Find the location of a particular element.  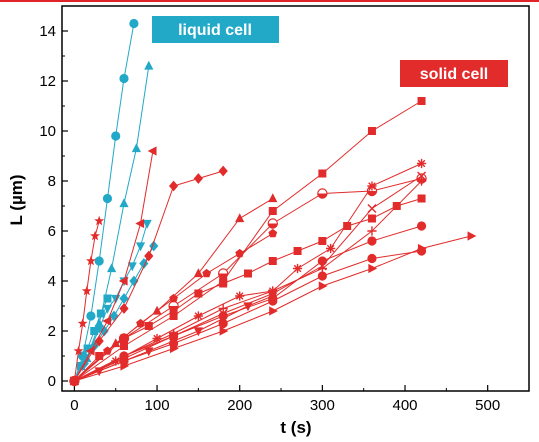

x-tick-label: 400 is located at coordinates (405, 405).